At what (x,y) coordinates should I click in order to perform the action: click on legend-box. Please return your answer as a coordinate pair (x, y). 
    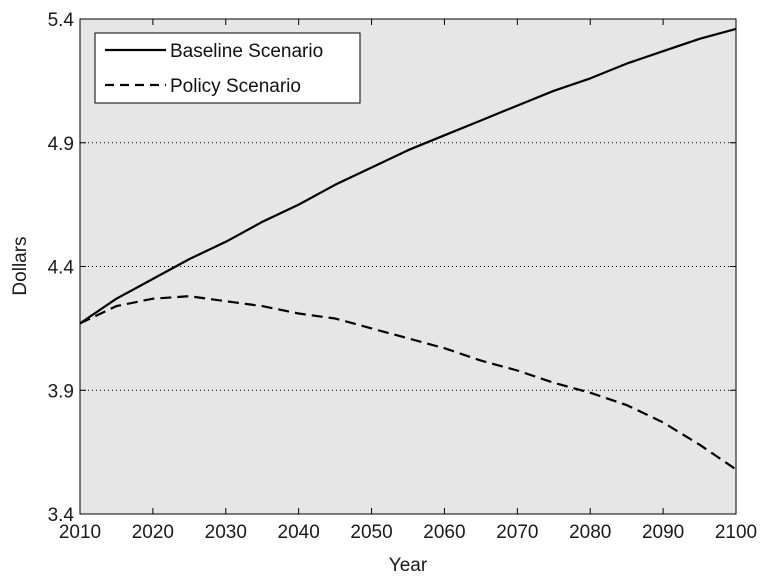
    Looking at the image, I should click on (227, 68).